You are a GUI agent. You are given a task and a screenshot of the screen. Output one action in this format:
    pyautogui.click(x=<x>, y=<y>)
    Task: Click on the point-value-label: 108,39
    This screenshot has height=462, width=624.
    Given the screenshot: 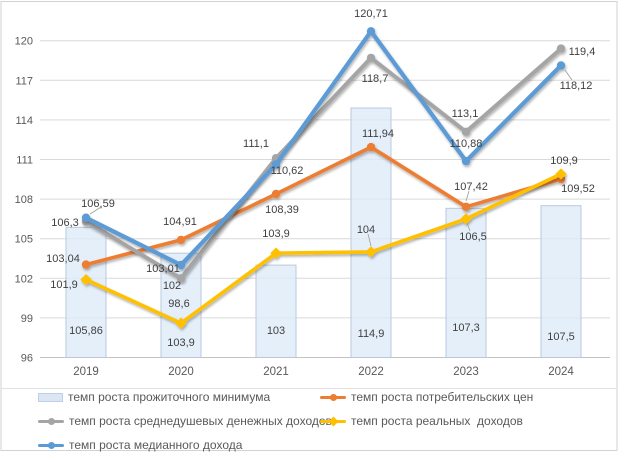 What is the action you would take?
    pyautogui.click(x=282, y=210)
    